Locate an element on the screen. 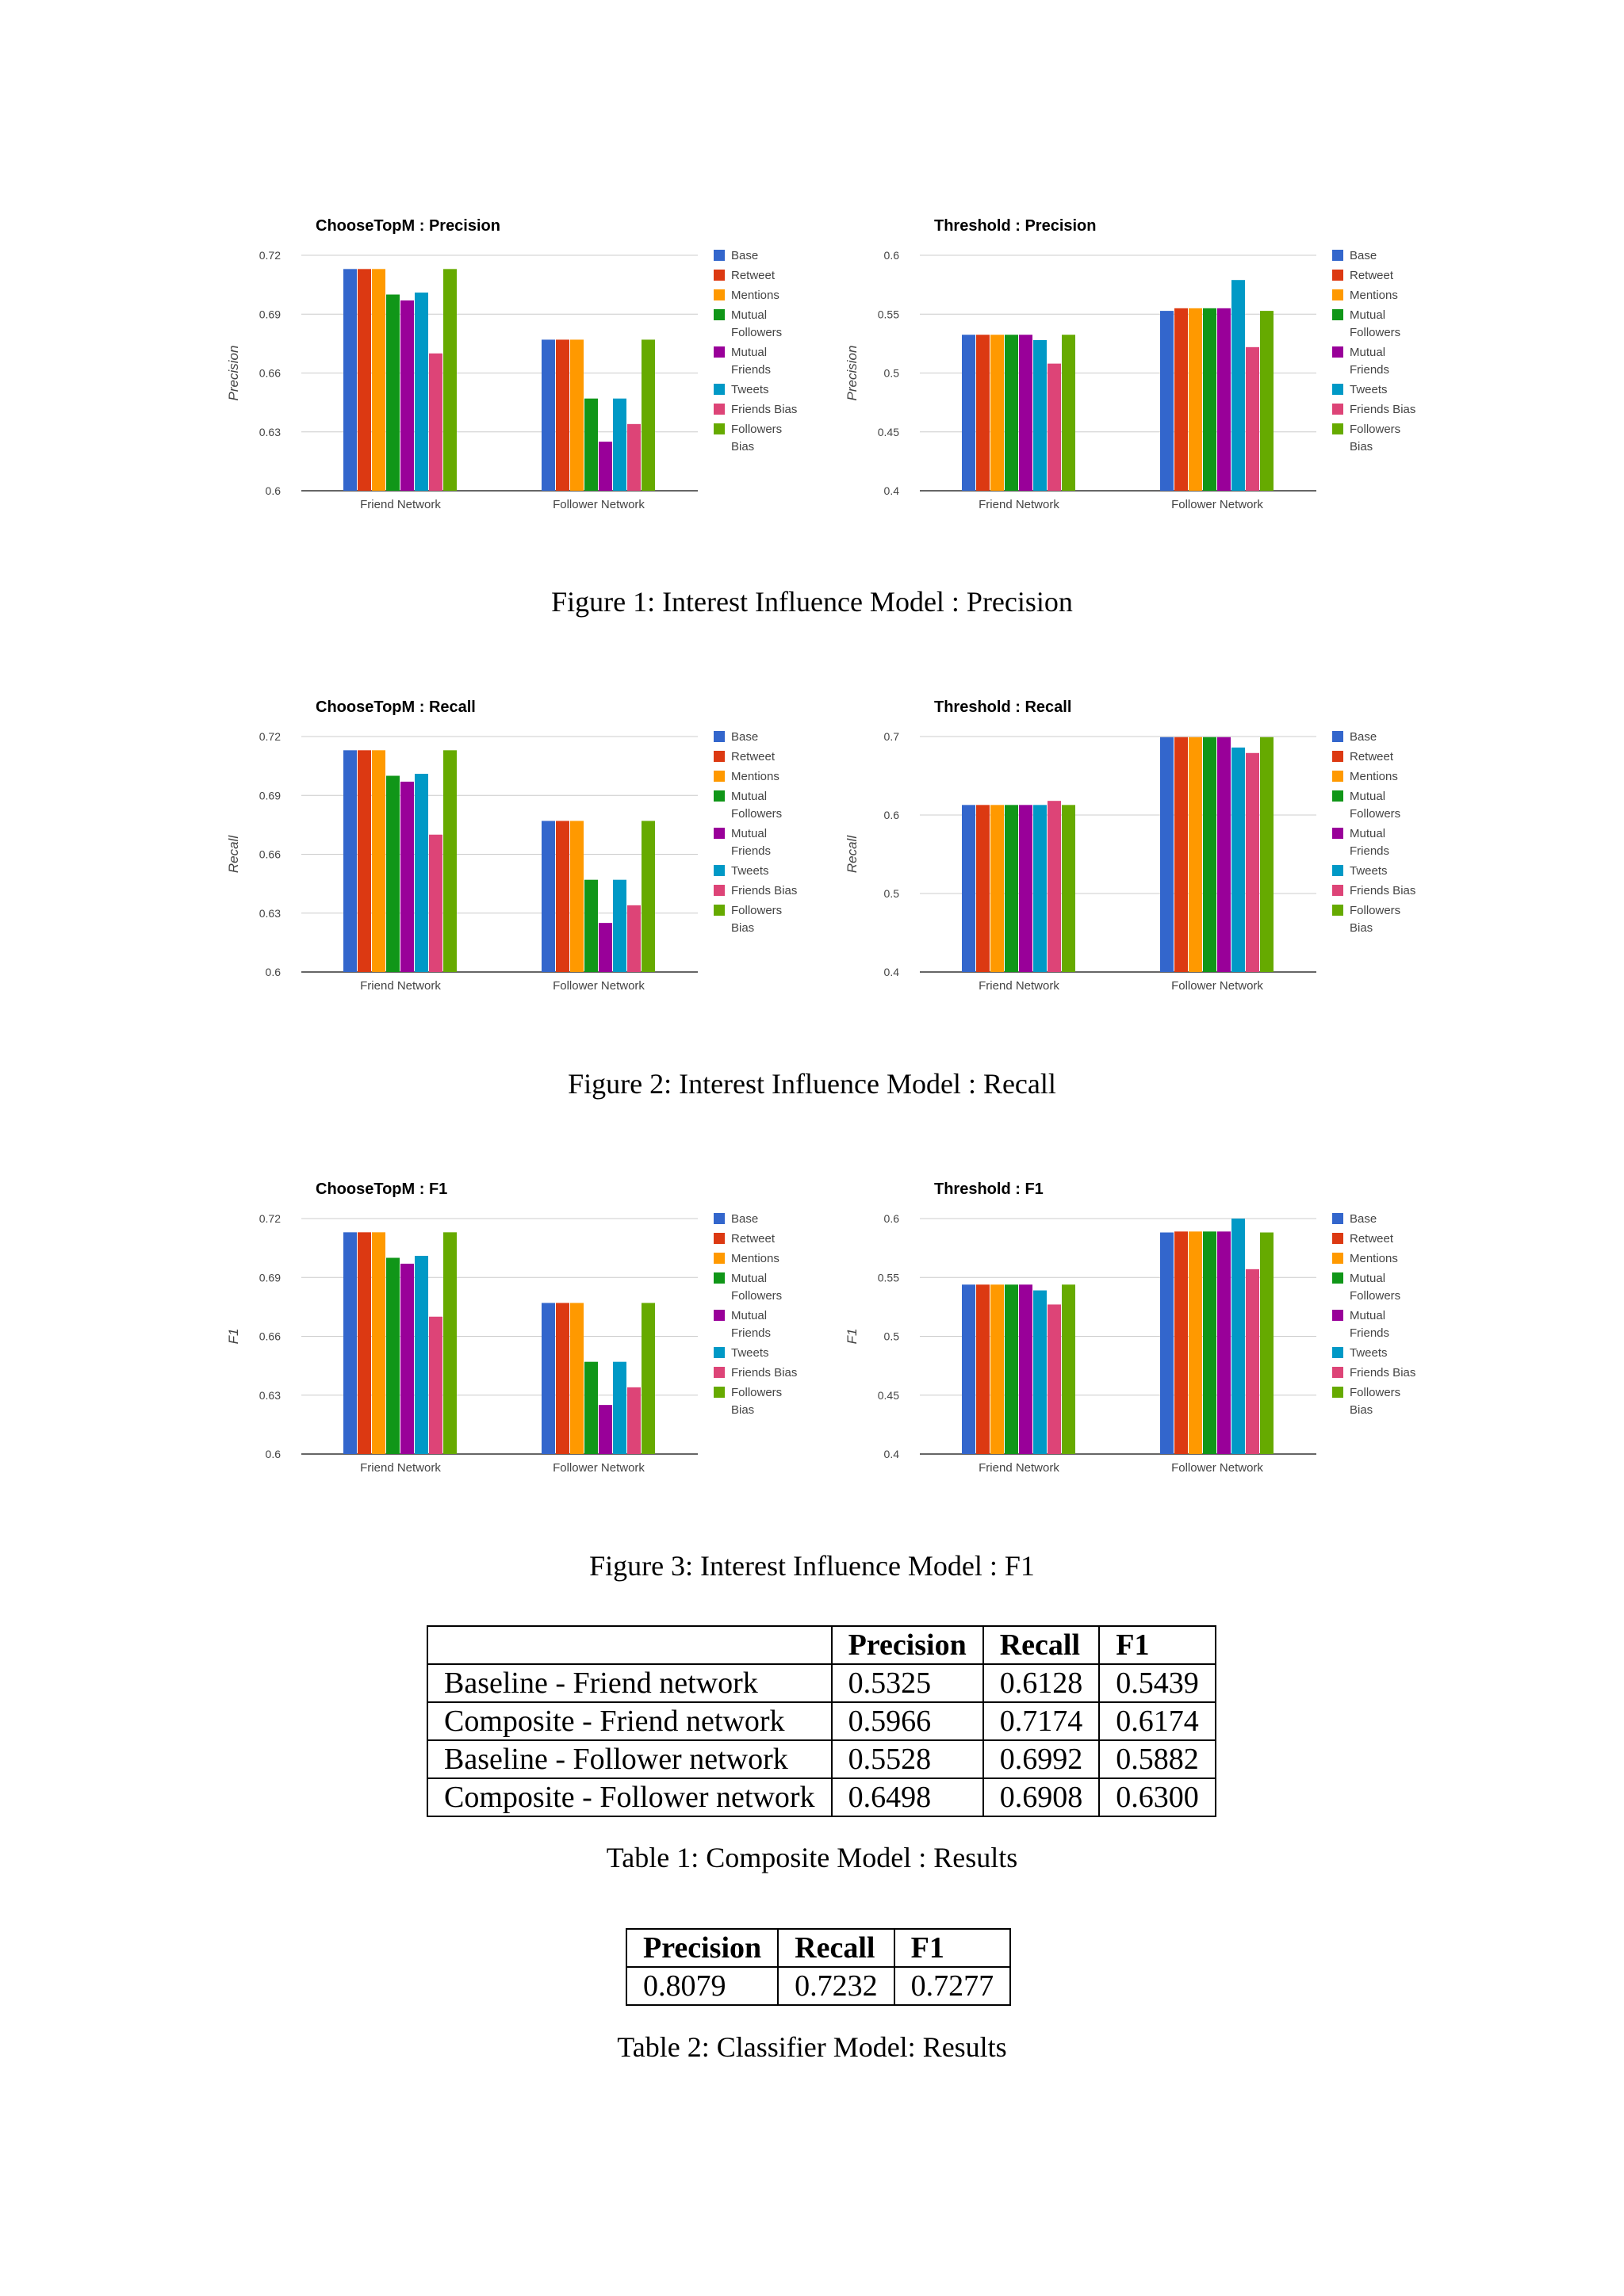 The height and width of the screenshot is (2296, 1624). table-cell: 0.6908 is located at coordinates (1041, 1797).